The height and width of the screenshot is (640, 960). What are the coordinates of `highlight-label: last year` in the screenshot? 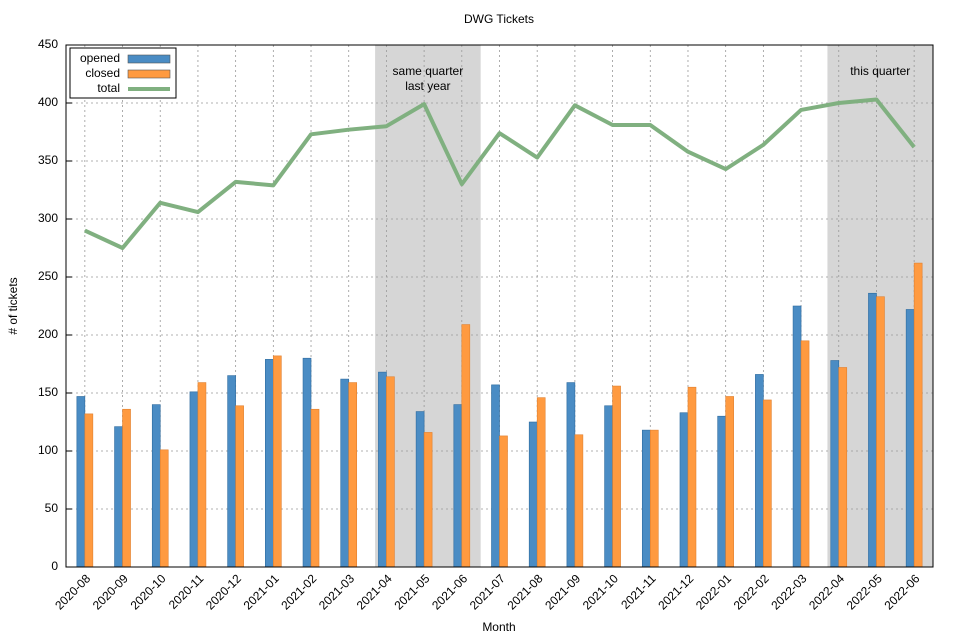 It's located at (427, 86).